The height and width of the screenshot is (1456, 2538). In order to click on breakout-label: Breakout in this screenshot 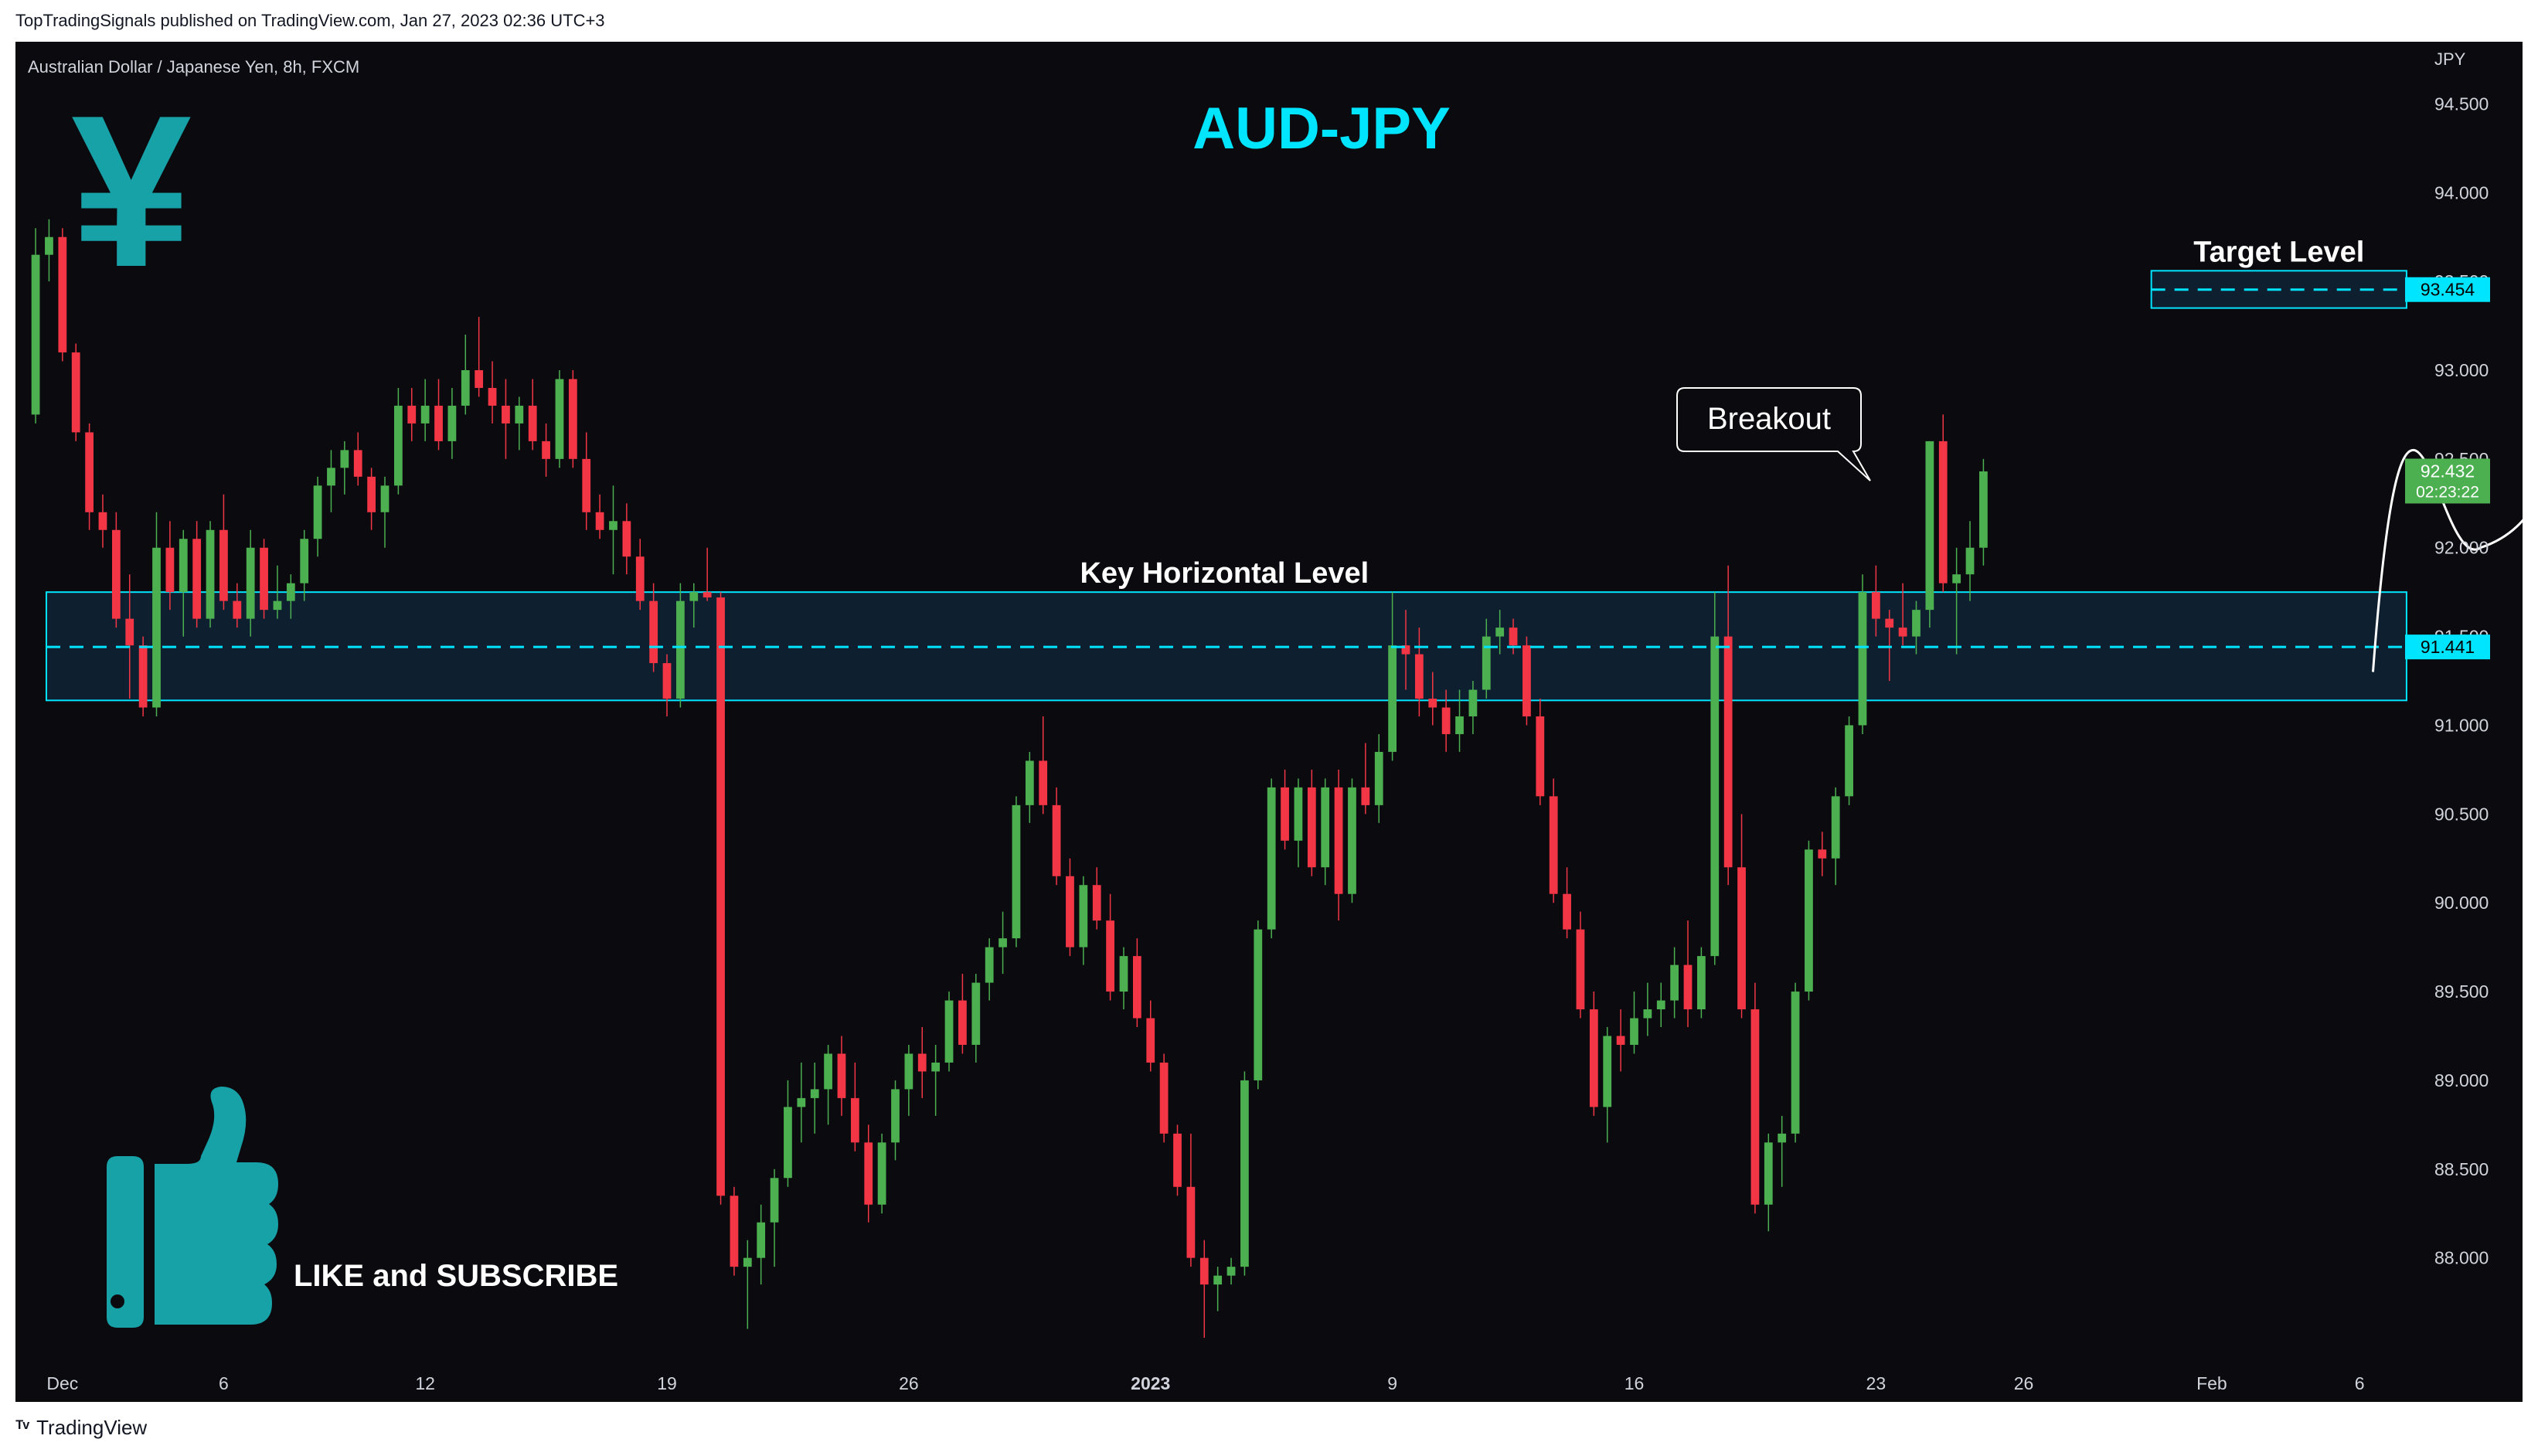, I will do `click(1769, 419)`.